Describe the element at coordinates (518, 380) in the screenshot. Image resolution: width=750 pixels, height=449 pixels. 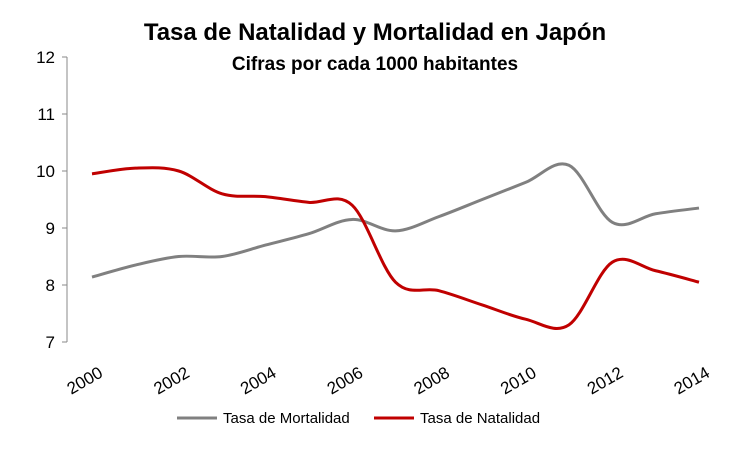
I see `x-tick-label: 2010` at that location.